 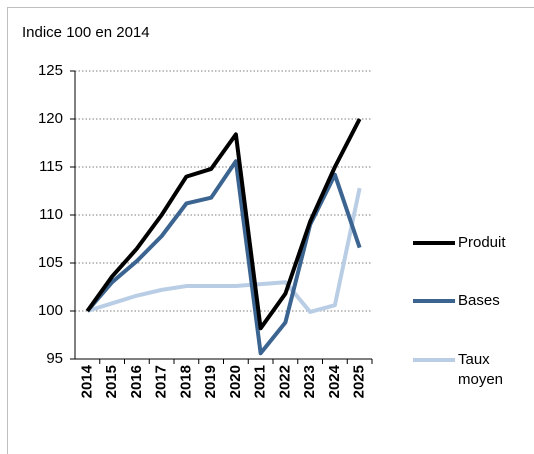 I want to click on y-tick-label: 115, so click(x=51, y=166).